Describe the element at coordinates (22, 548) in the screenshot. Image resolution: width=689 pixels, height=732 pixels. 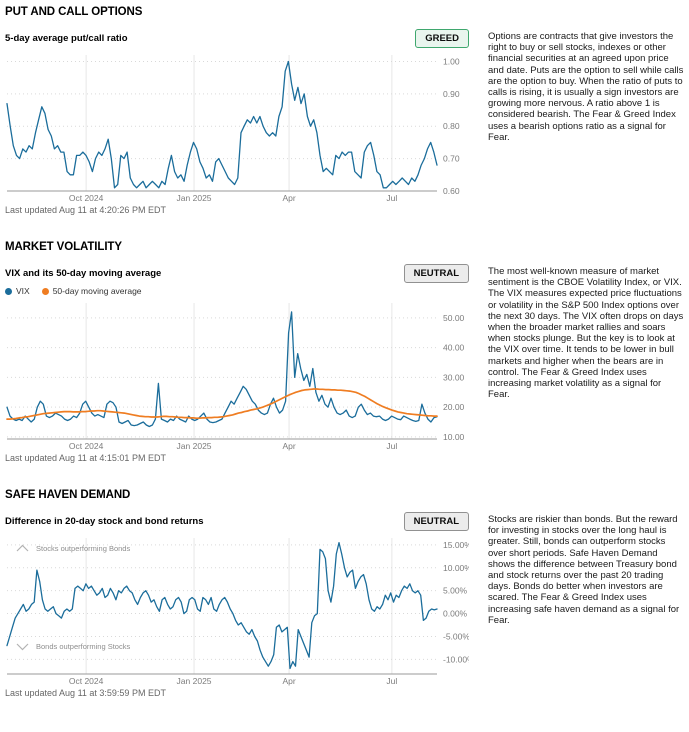
I see `chevron-up-icon` at that location.